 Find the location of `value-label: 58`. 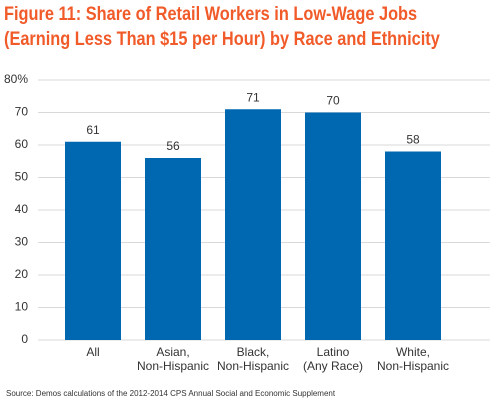

value-label: 58 is located at coordinates (413, 140).